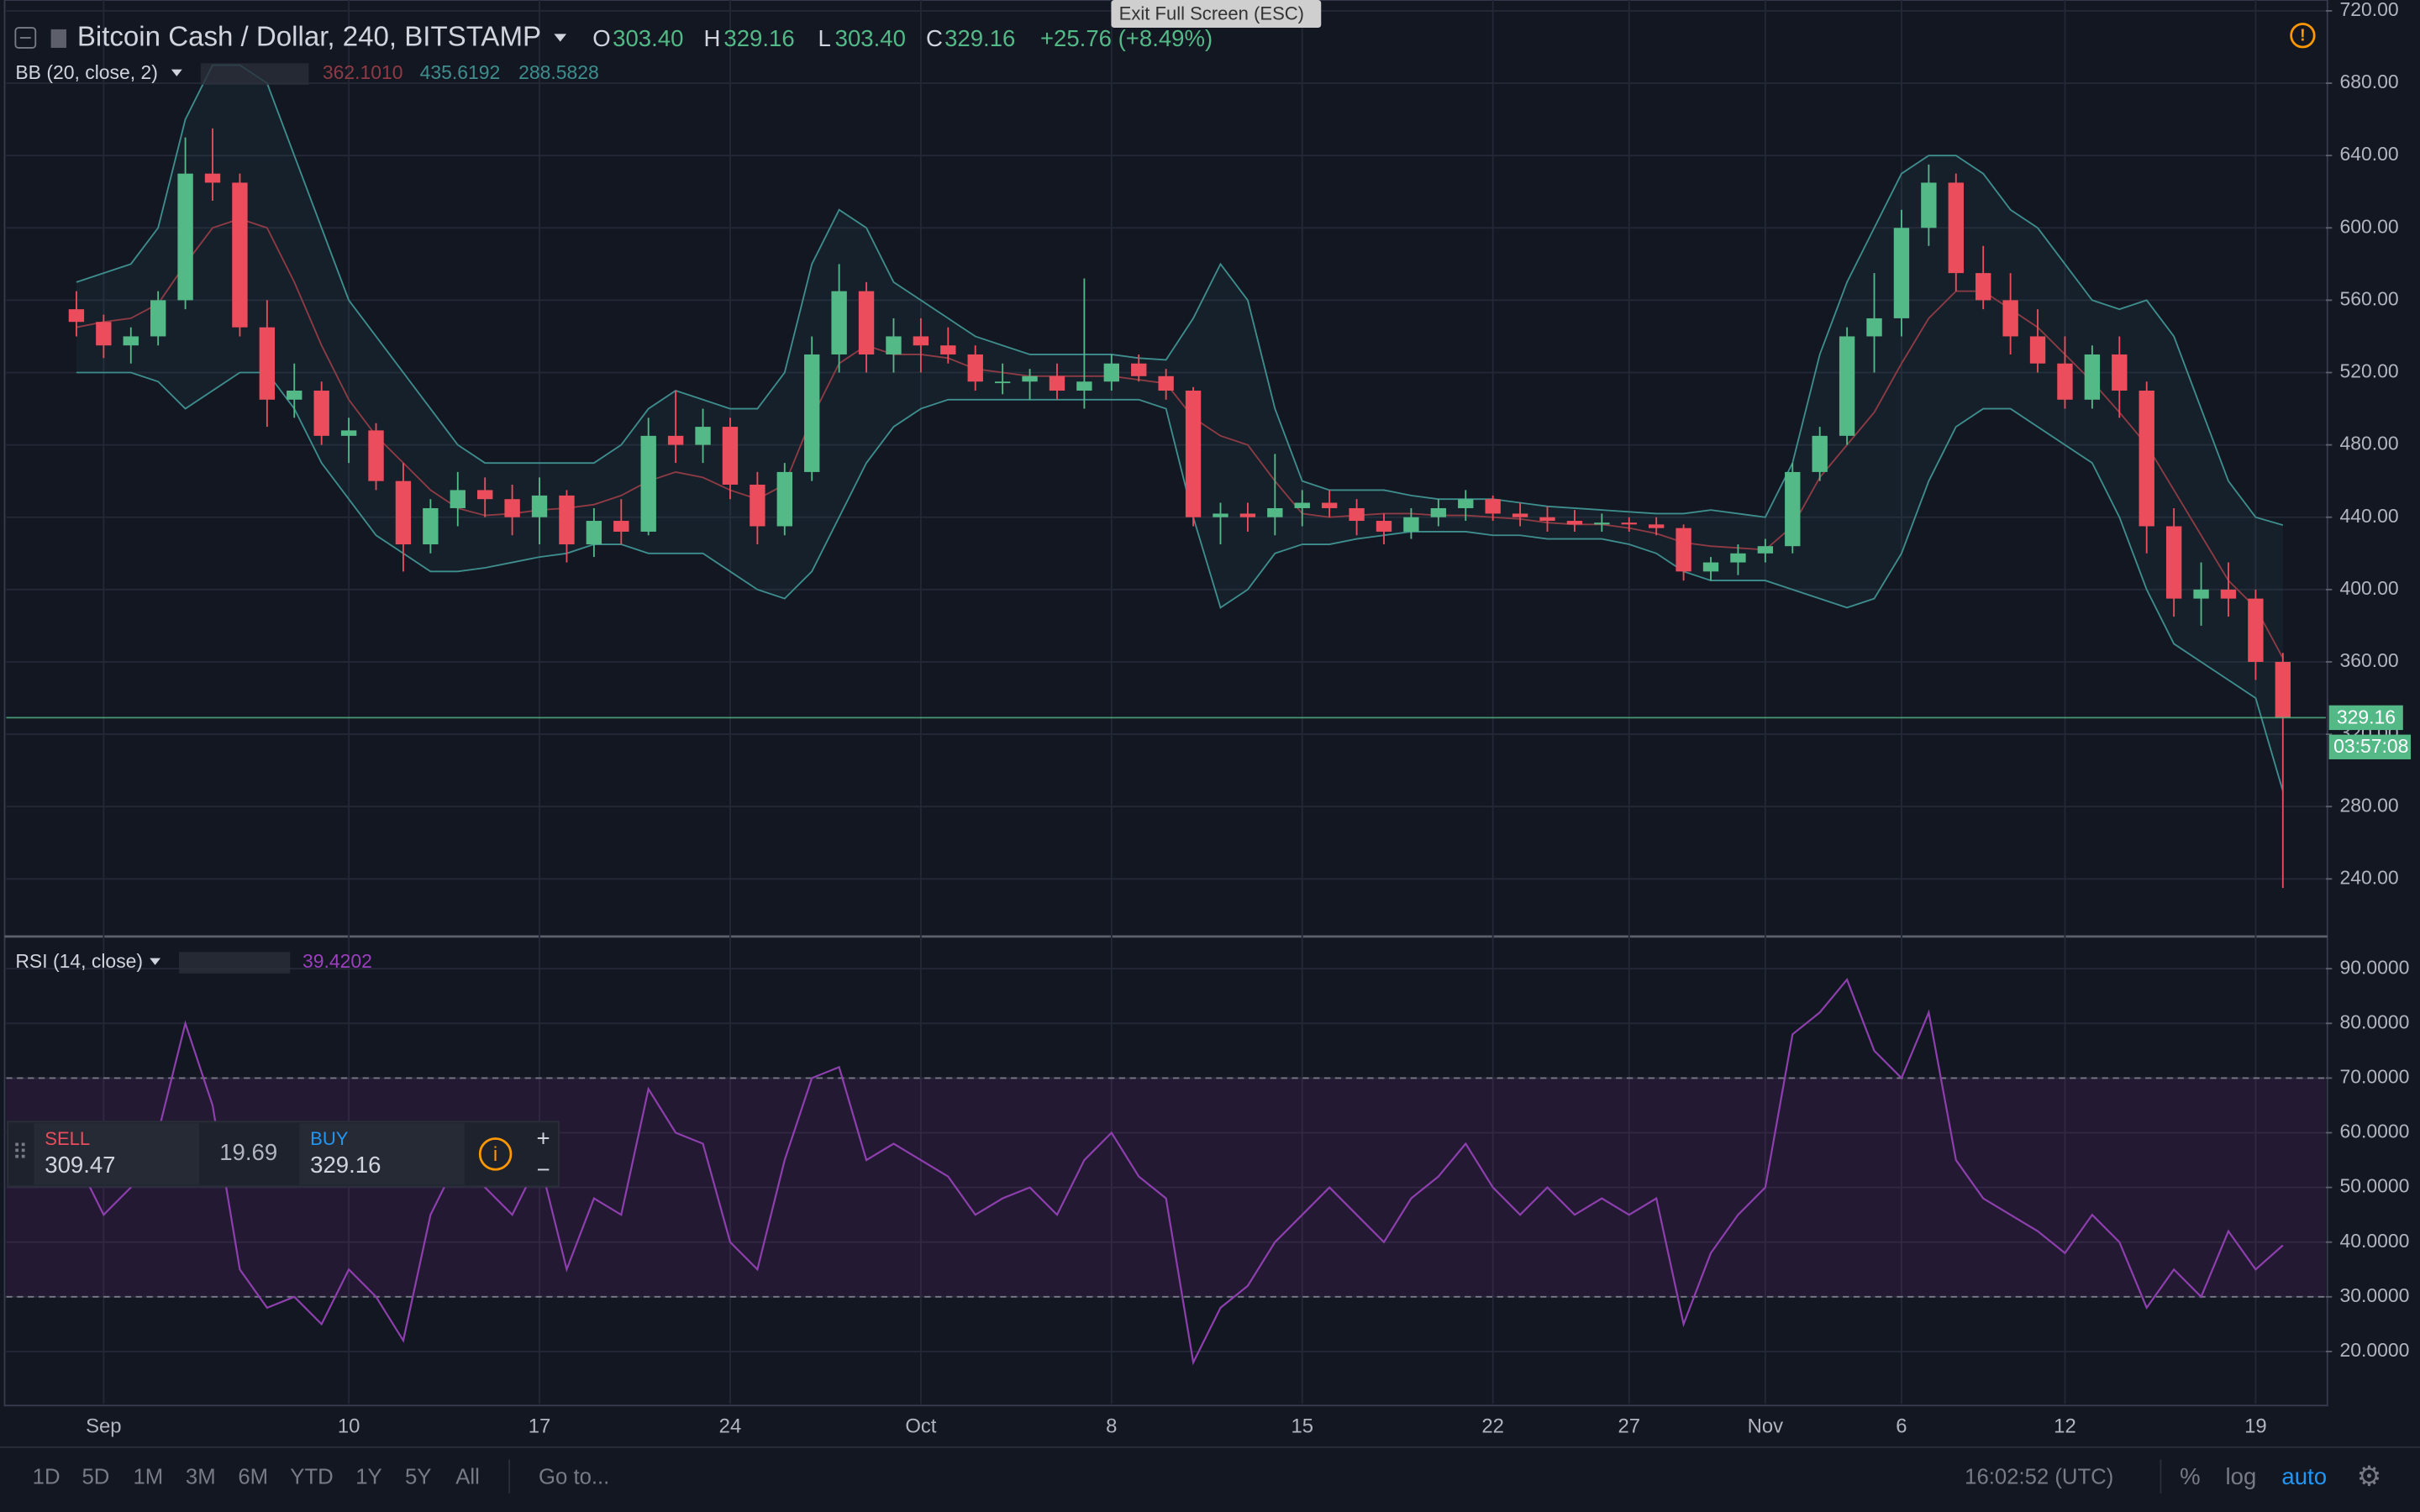 The height and width of the screenshot is (1512, 2420). I want to click on info-icon-mark: i, so click(495, 1154).